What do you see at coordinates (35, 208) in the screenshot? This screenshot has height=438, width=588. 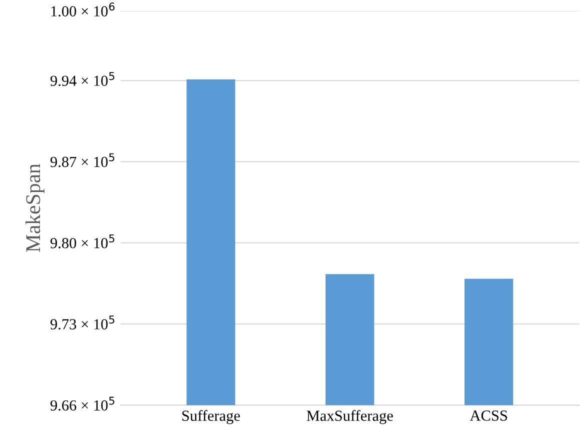 I see `y-axis-title: MakeSpan` at bounding box center [35, 208].